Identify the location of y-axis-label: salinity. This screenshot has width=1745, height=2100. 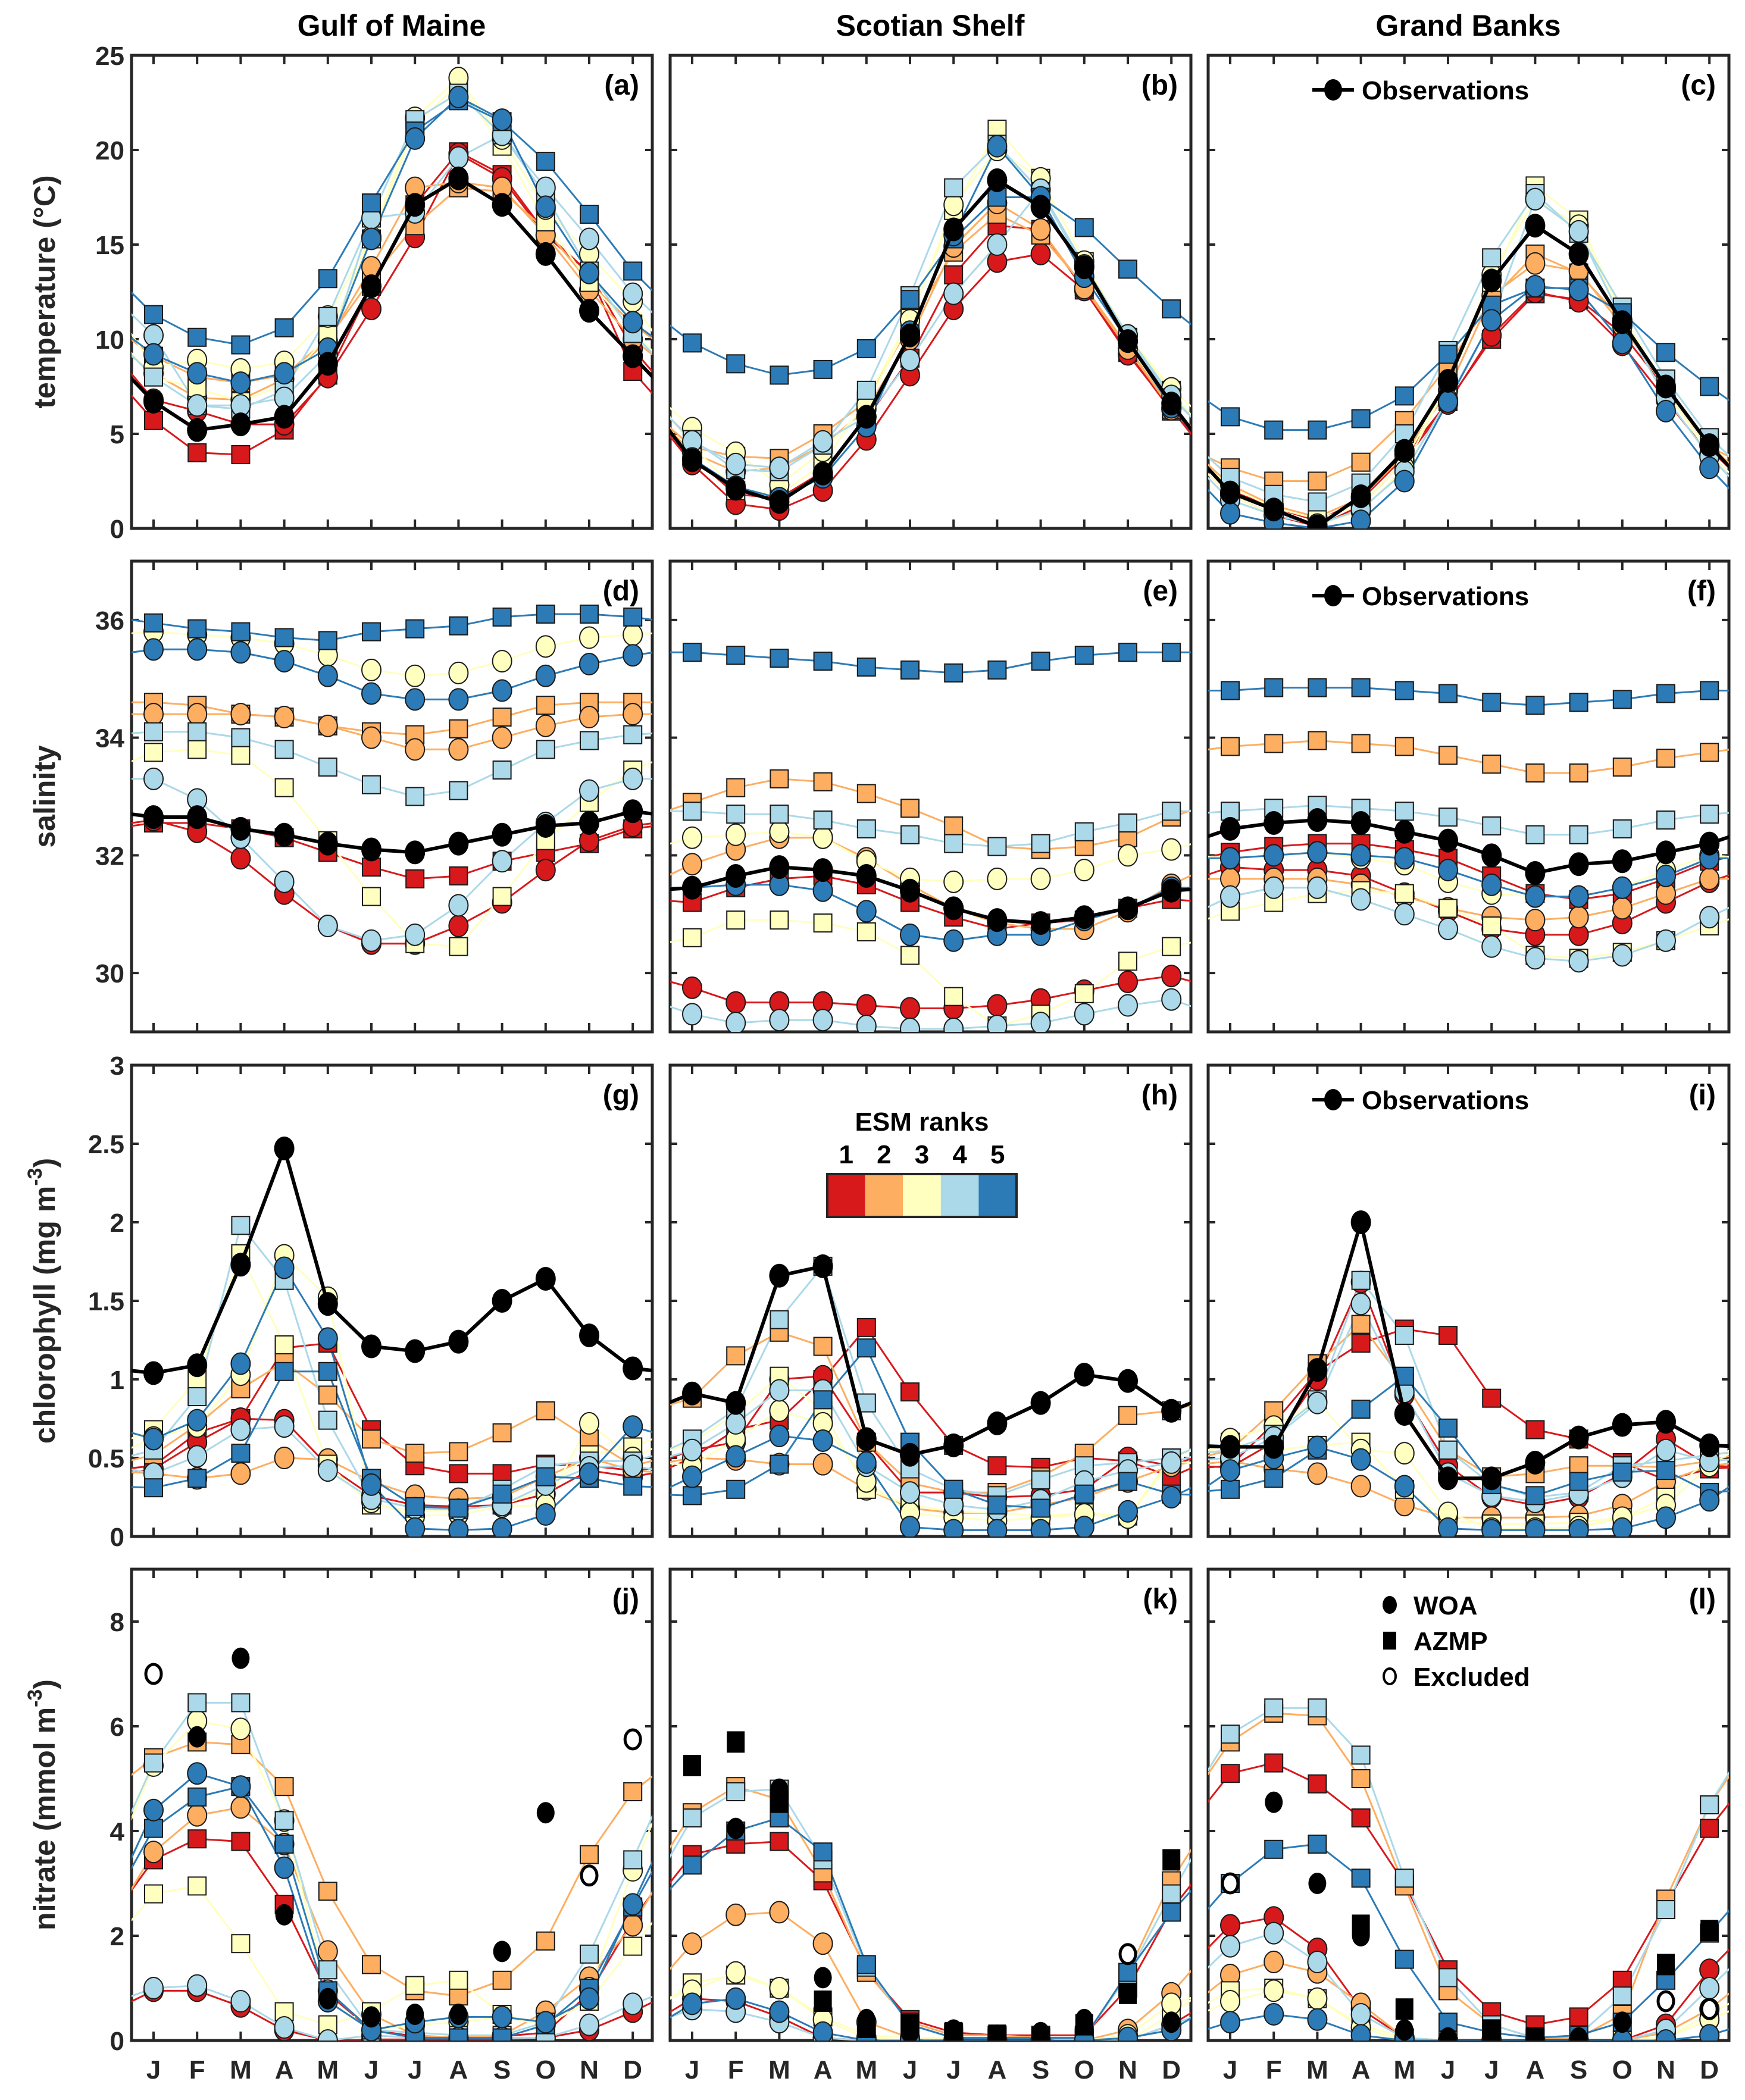
(44, 796).